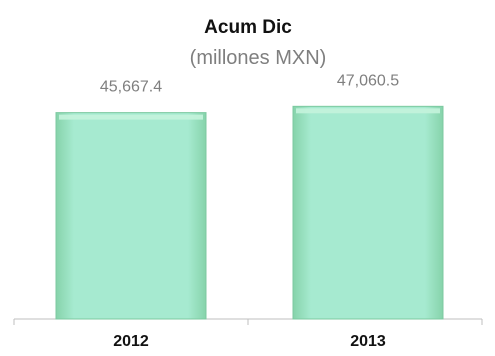 The height and width of the screenshot is (356, 495). What do you see at coordinates (368, 80) in the screenshot?
I see `data-label-2013: 47,060.5` at bounding box center [368, 80].